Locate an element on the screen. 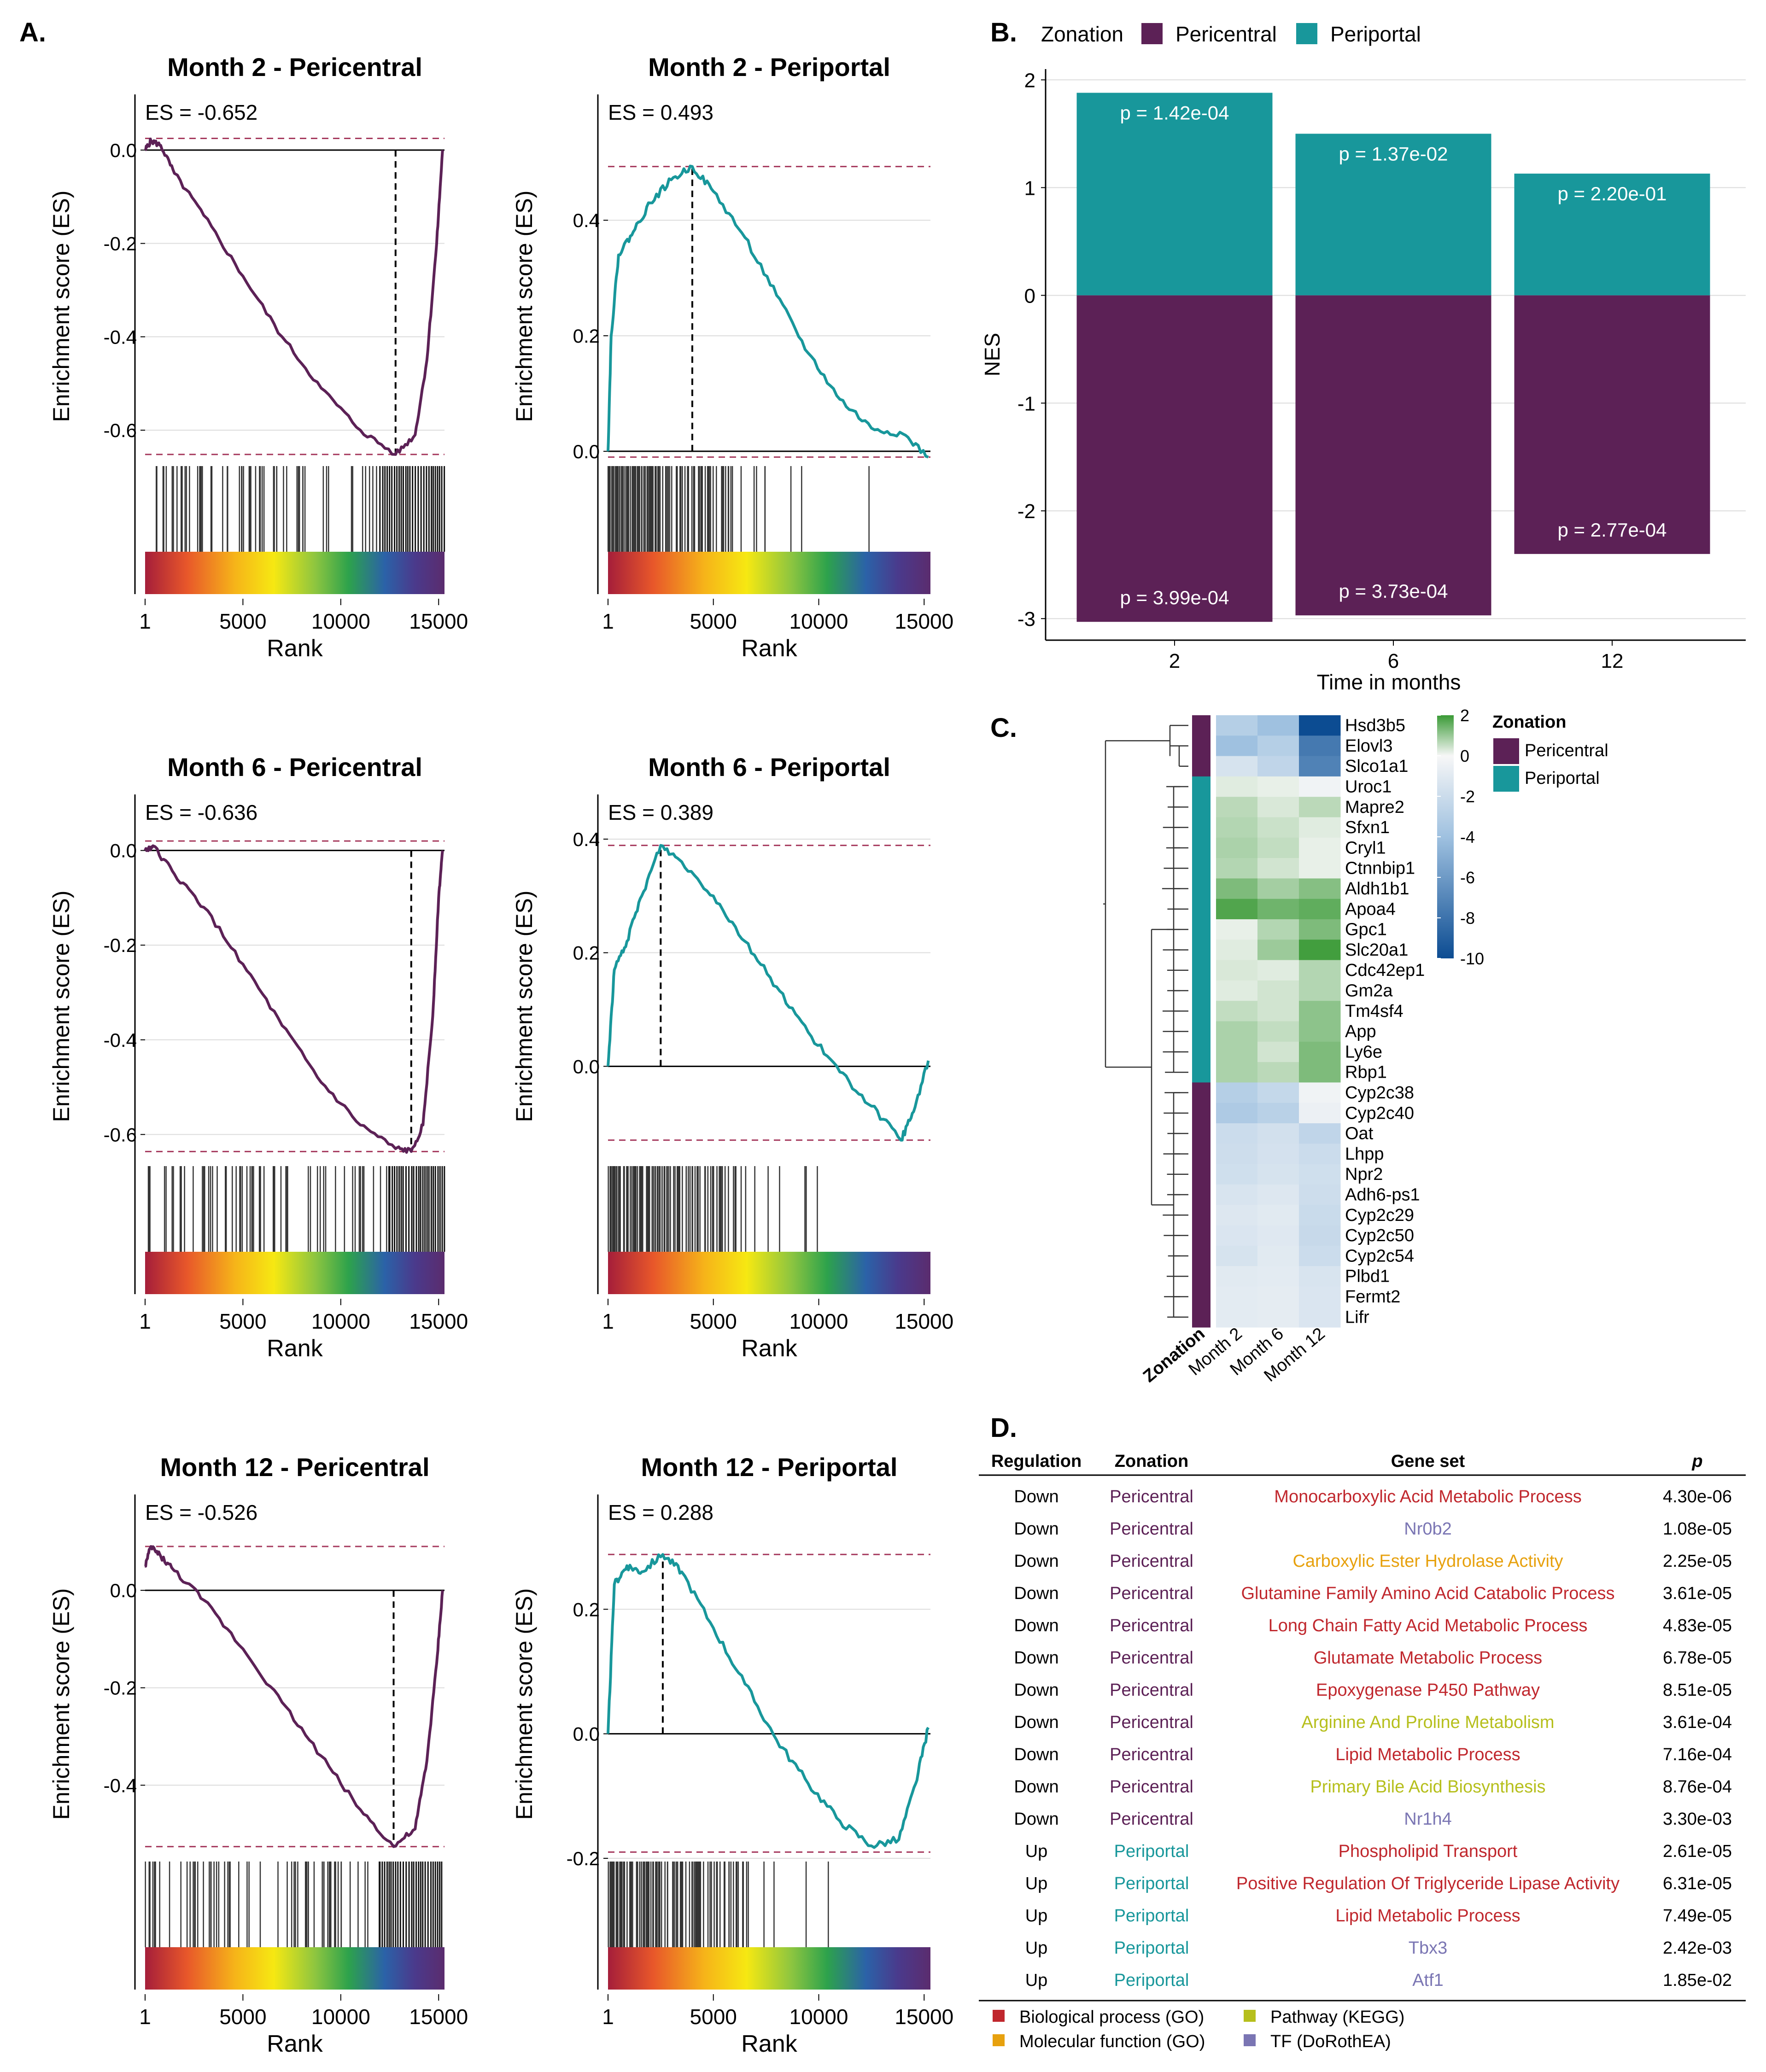 The width and height of the screenshot is (1766, 2072). heatmap-gene-label: Aldh1b1 is located at coordinates (1377, 889).